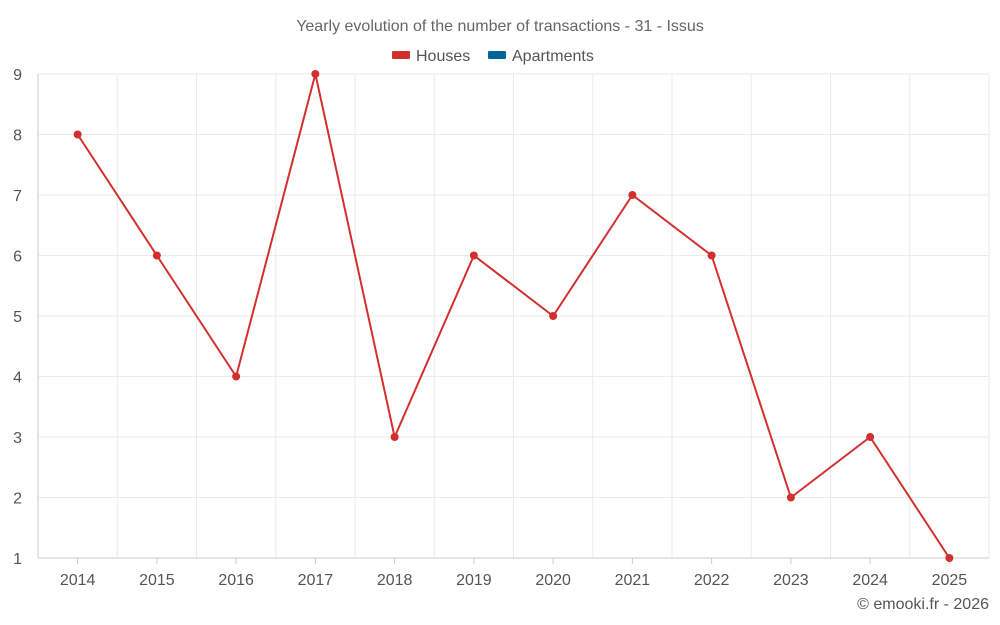 Image resolution: width=1000 pixels, height=625 pixels. I want to click on data-point-houses-2022, so click(711, 255).